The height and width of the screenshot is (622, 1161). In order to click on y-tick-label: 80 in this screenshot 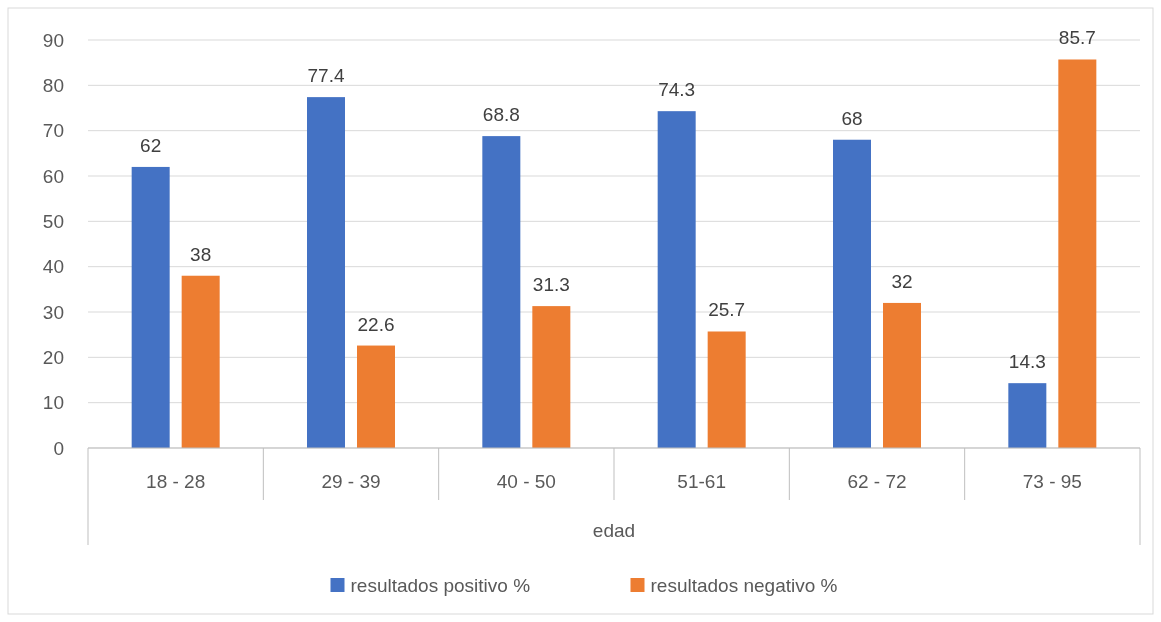, I will do `click(53, 85)`.